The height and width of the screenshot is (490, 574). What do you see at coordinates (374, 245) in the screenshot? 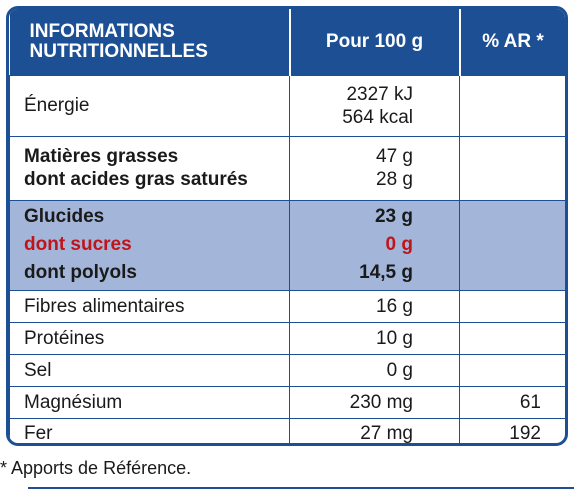
I see `glucides-value: 23 g 0 g 14,5 g` at bounding box center [374, 245].